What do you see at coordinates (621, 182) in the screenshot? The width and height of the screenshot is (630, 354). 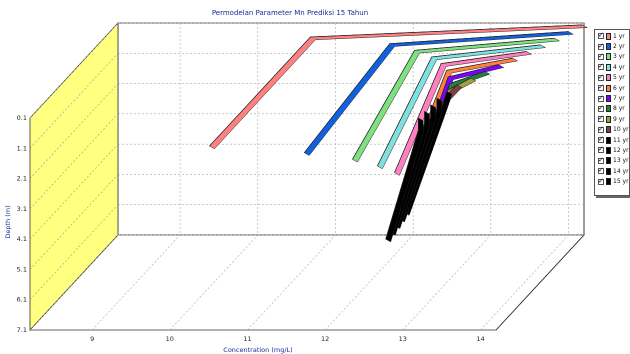 I see `legend-label: 15 yr` at bounding box center [621, 182].